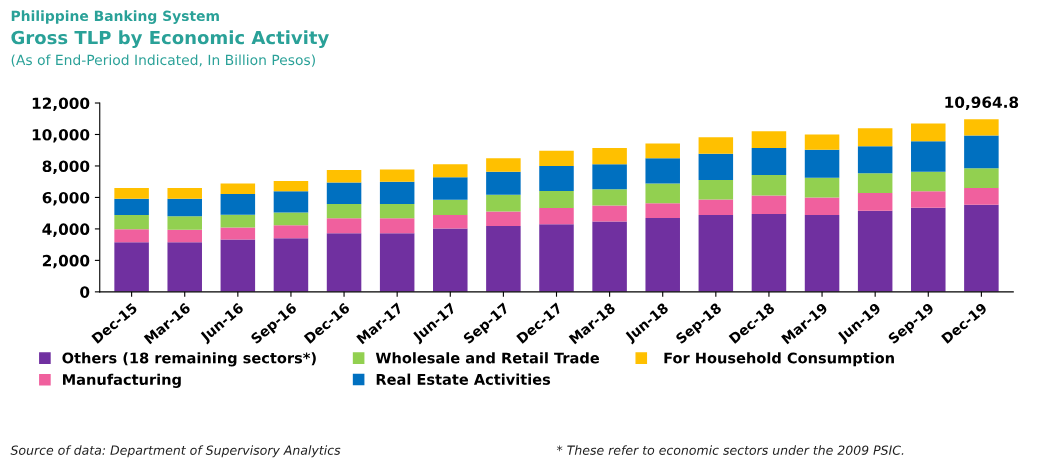  What do you see at coordinates (779, 359) in the screenshot?
I see `legend-label: For Household Consumption` at bounding box center [779, 359].